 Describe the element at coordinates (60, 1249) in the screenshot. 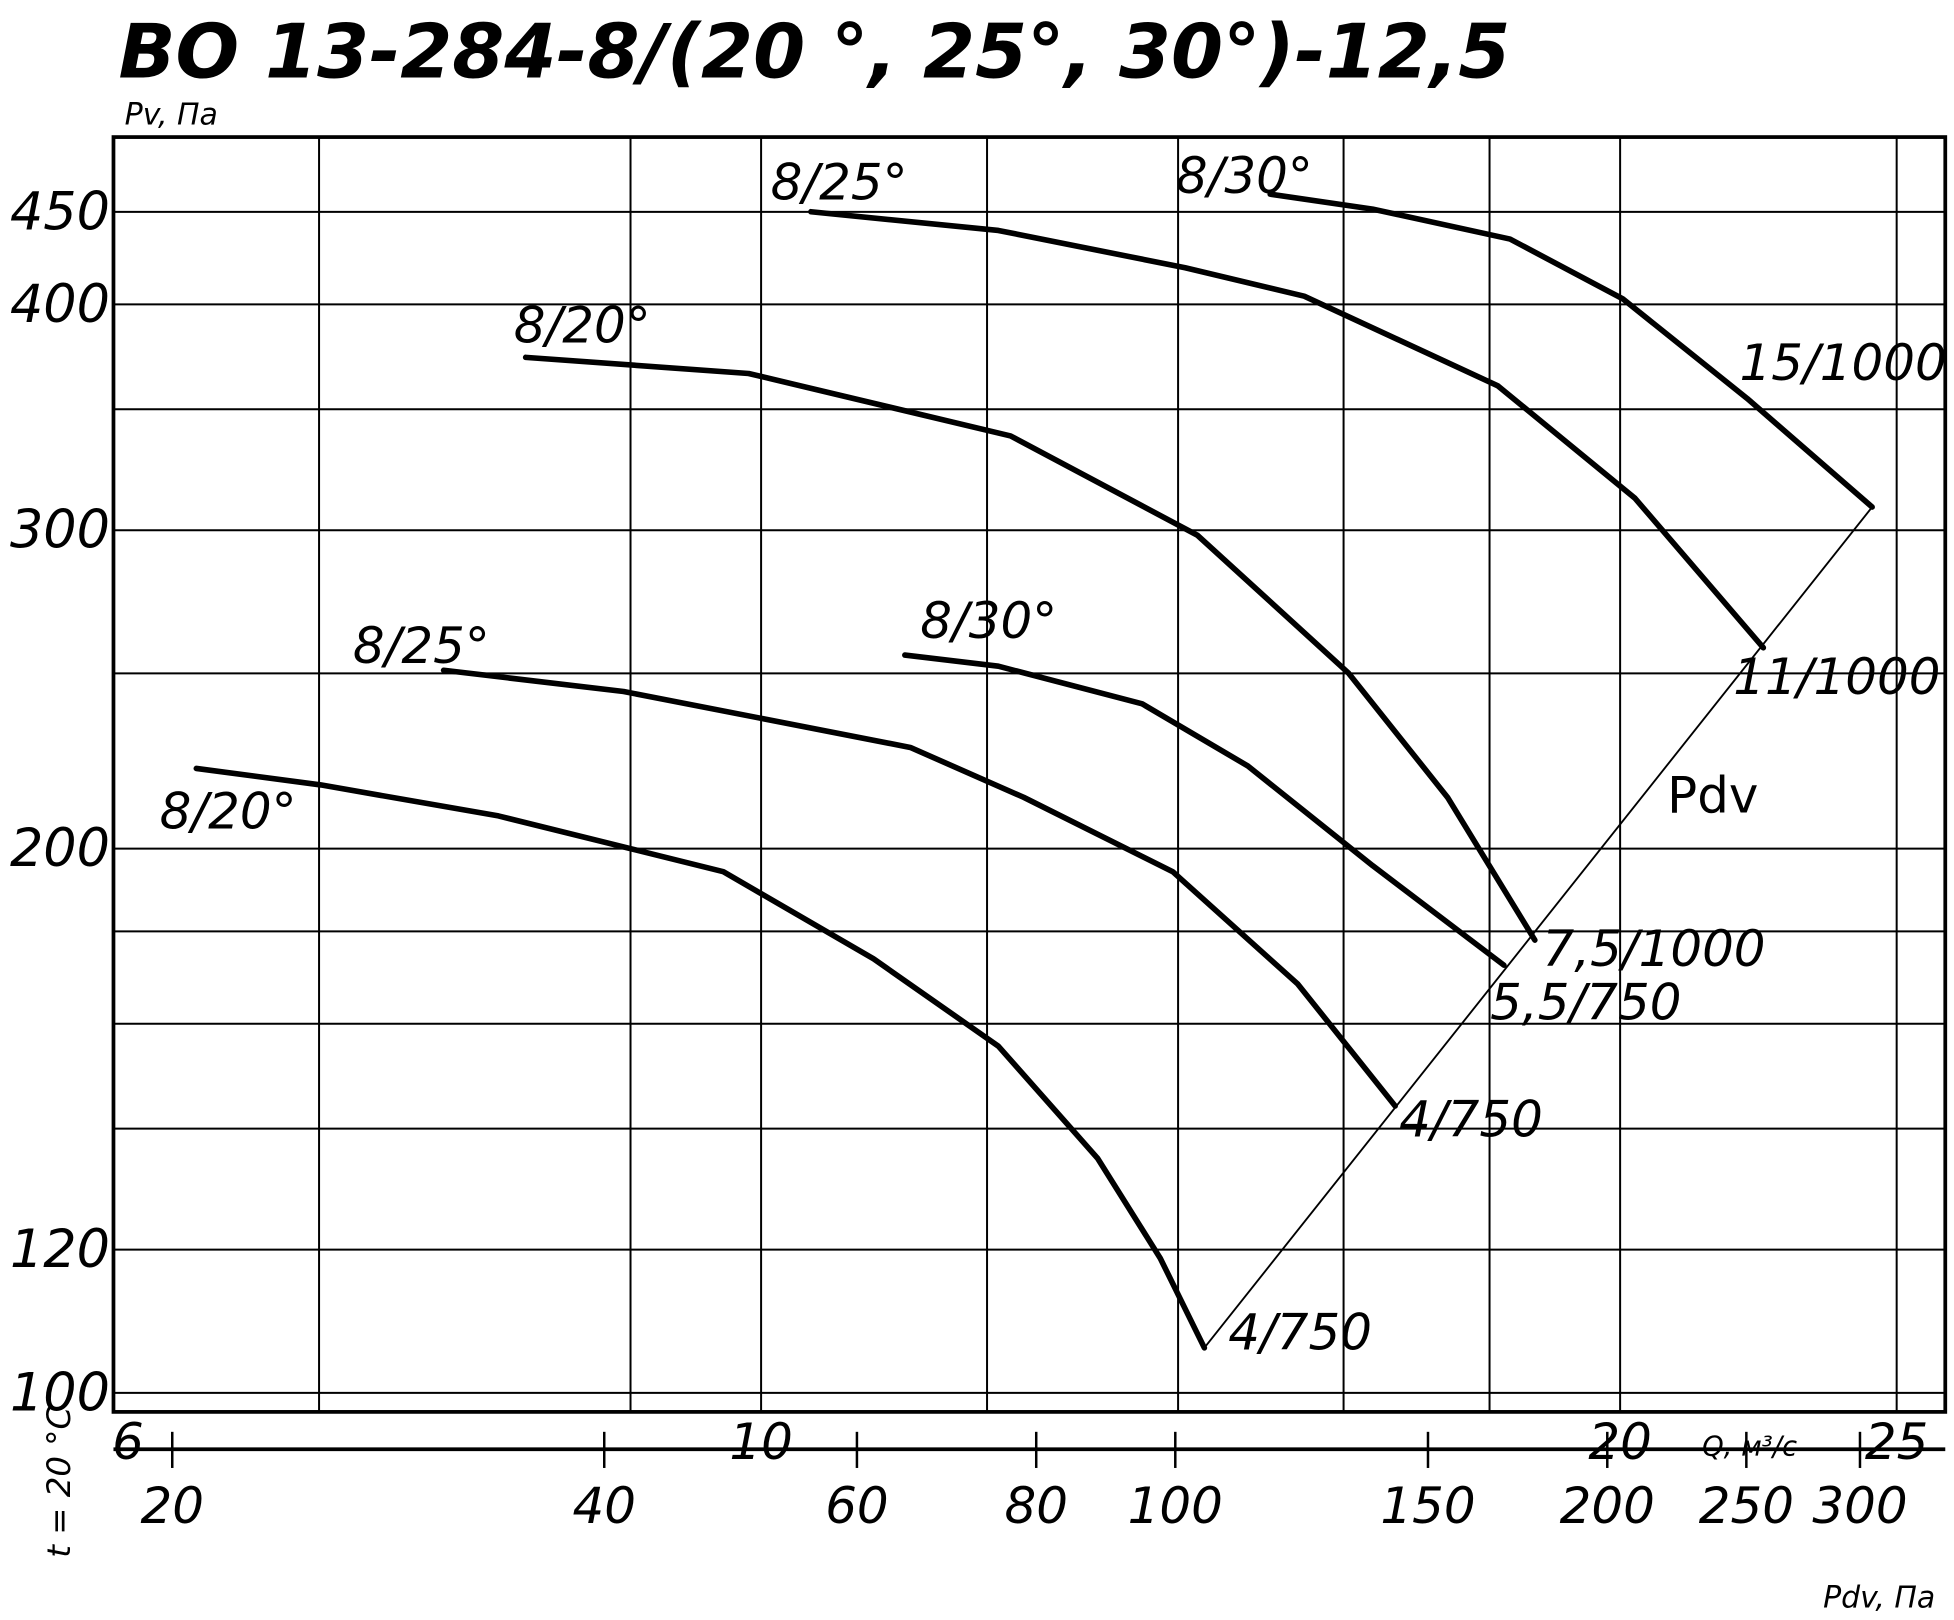

I see `y-tick-label: 120` at that location.